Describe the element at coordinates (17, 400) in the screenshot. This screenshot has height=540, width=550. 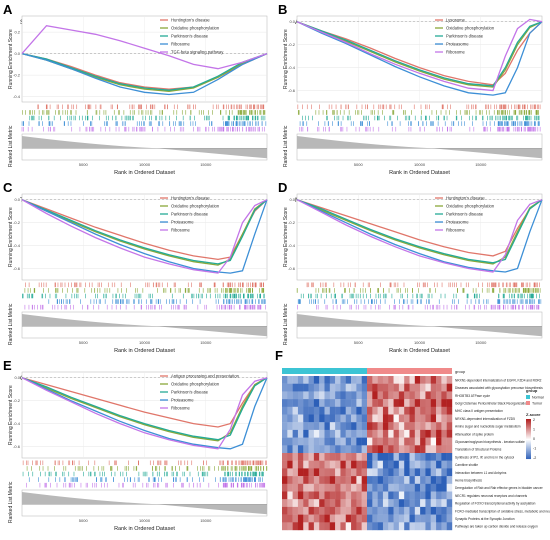
I see `y-tick-label: -0.2` at that location.